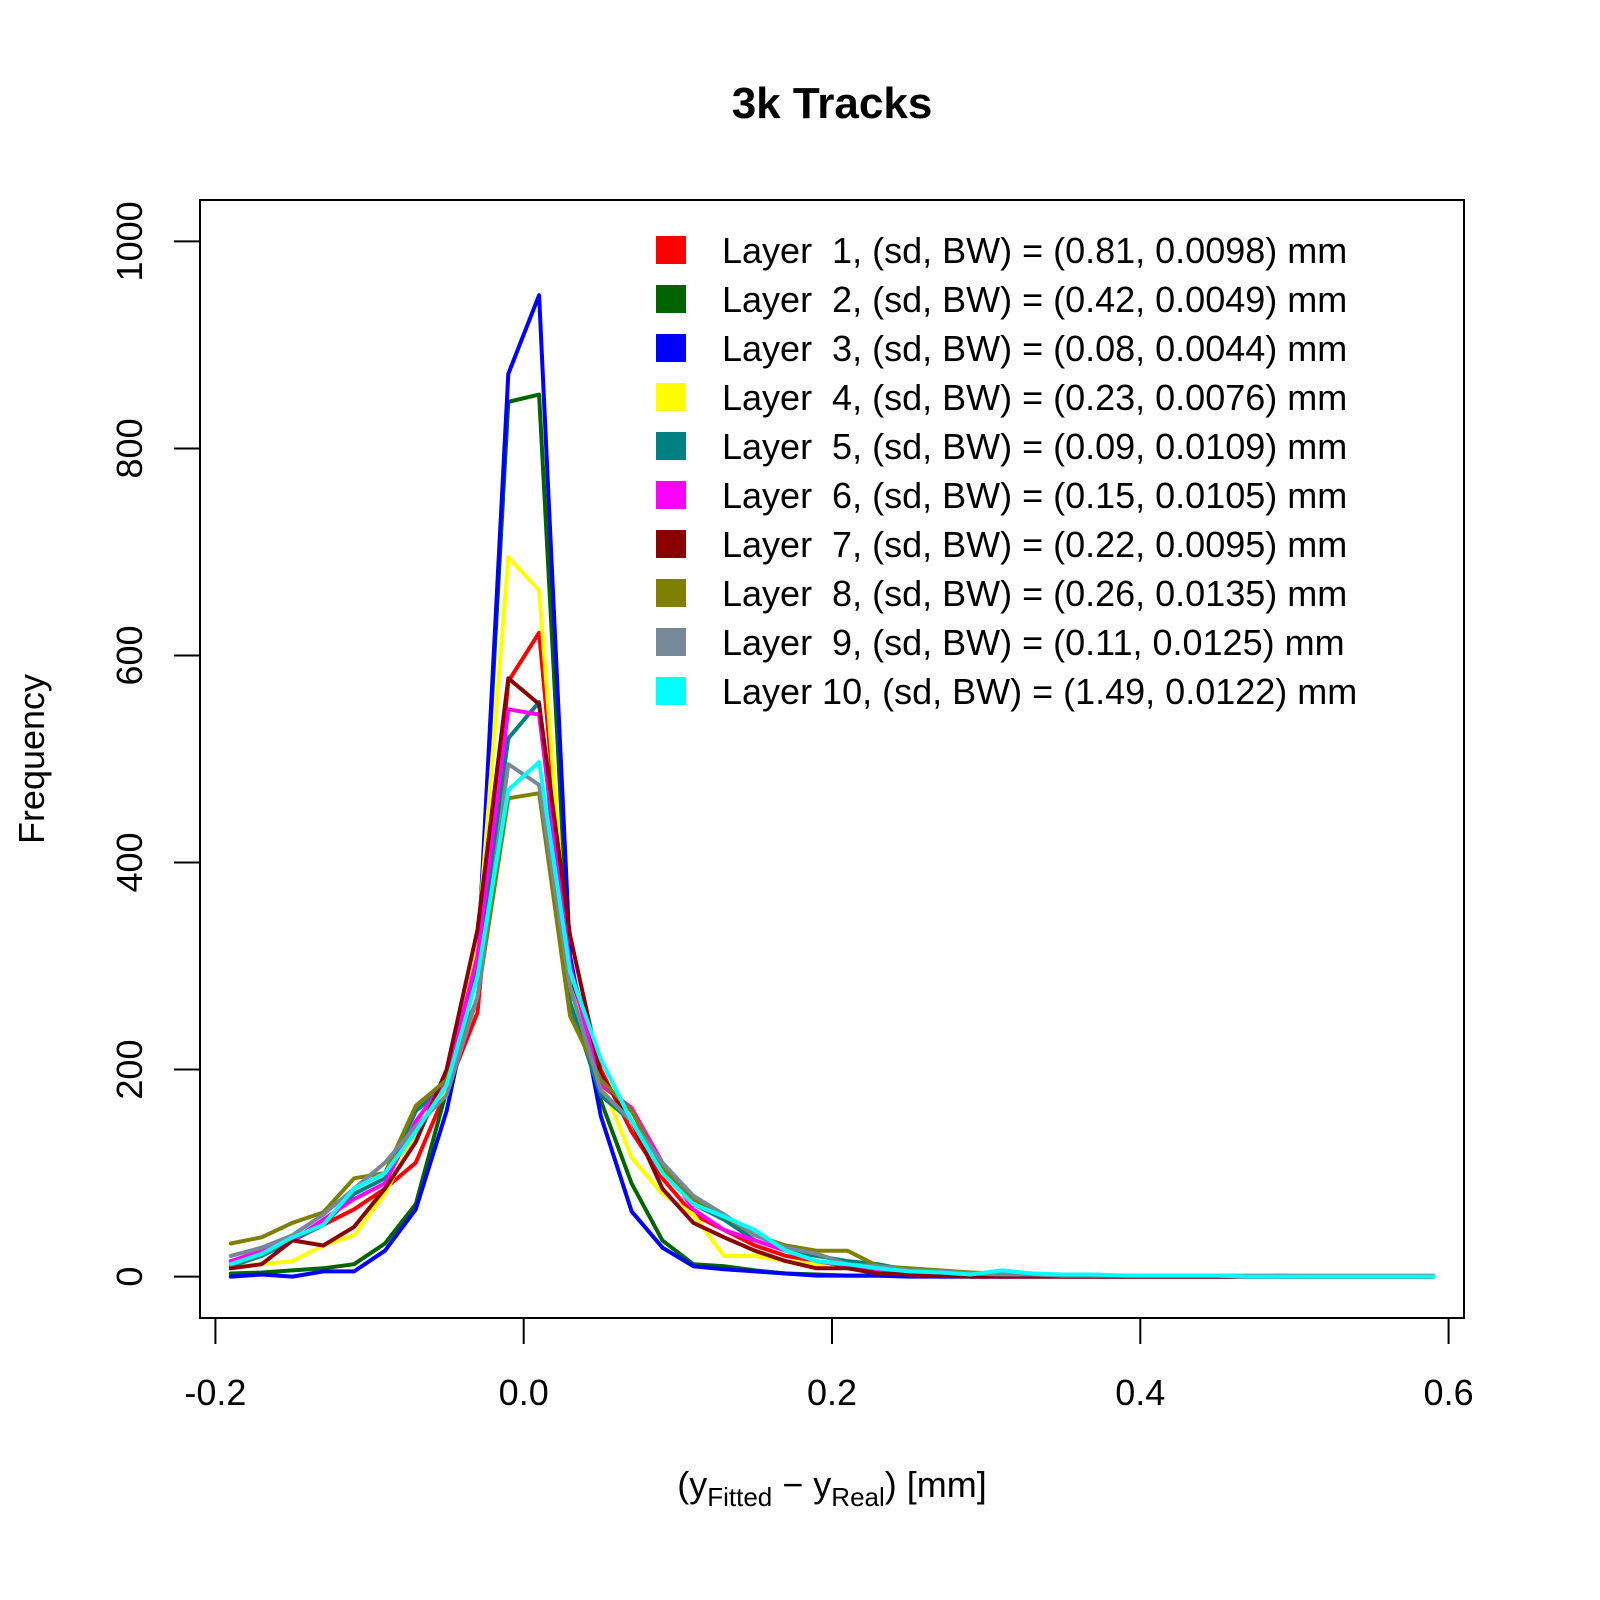 This screenshot has height=1600, width=1600. I want to click on x-tick-label: 0.6, so click(1449, 1392).